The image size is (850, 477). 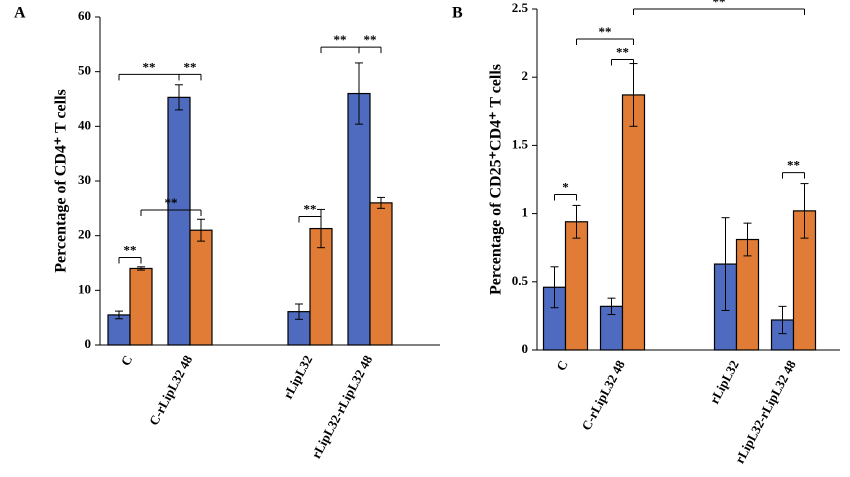 What do you see at coordinates (84, 288) in the screenshot?
I see `y-tick-label: 10` at bounding box center [84, 288].